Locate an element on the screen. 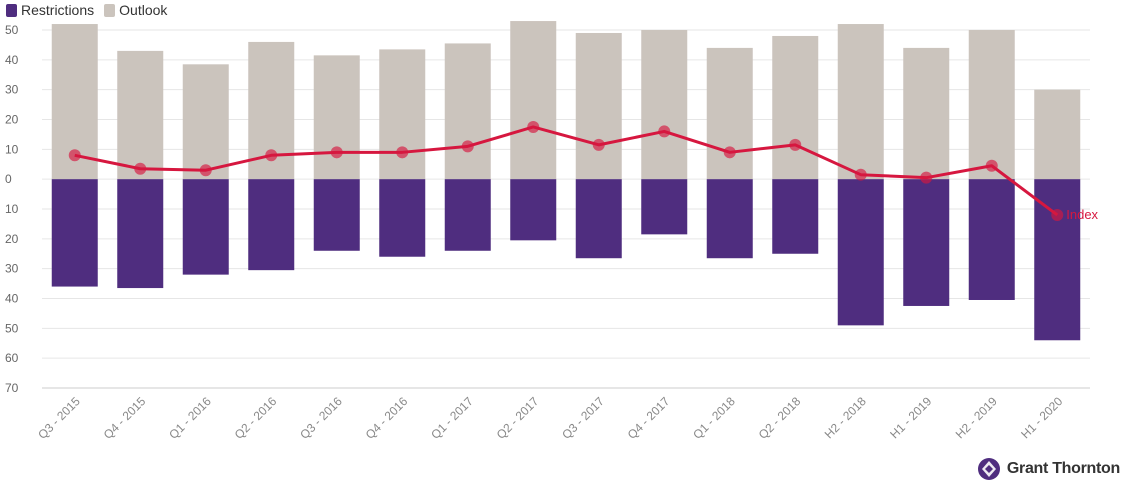 The height and width of the screenshot is (485, 1126). index-series-label: Index is located at coordinates (1082, 214).